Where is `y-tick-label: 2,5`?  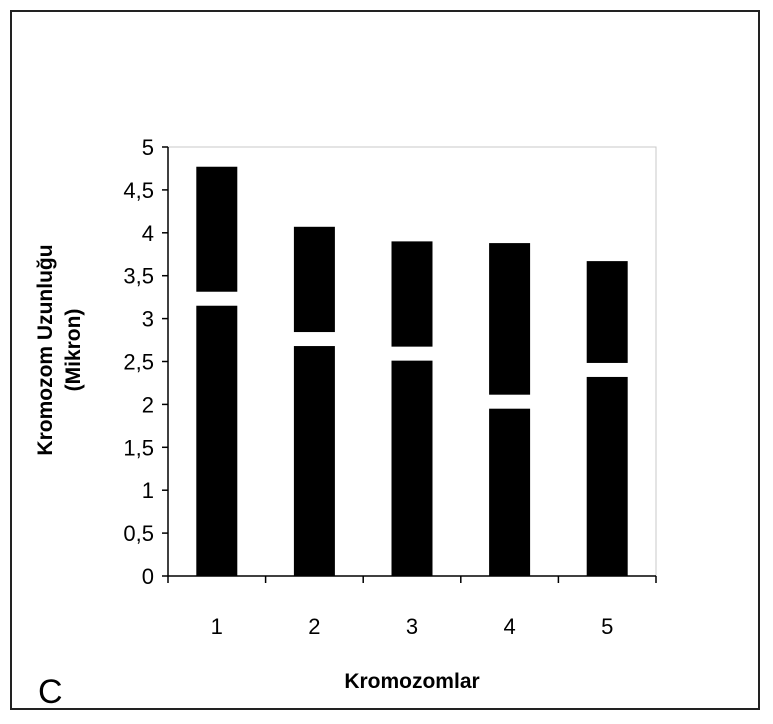
y-tick-label: 2,5 is located at coordinates (138, 362).